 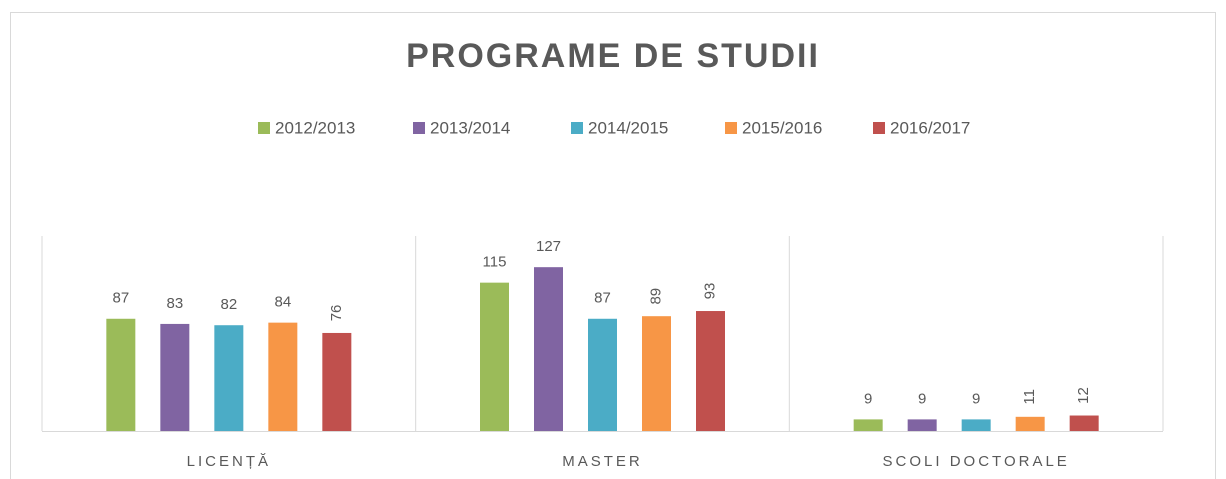 I want to click on legend-label: 2013/2014, so click(x=470, y=127).